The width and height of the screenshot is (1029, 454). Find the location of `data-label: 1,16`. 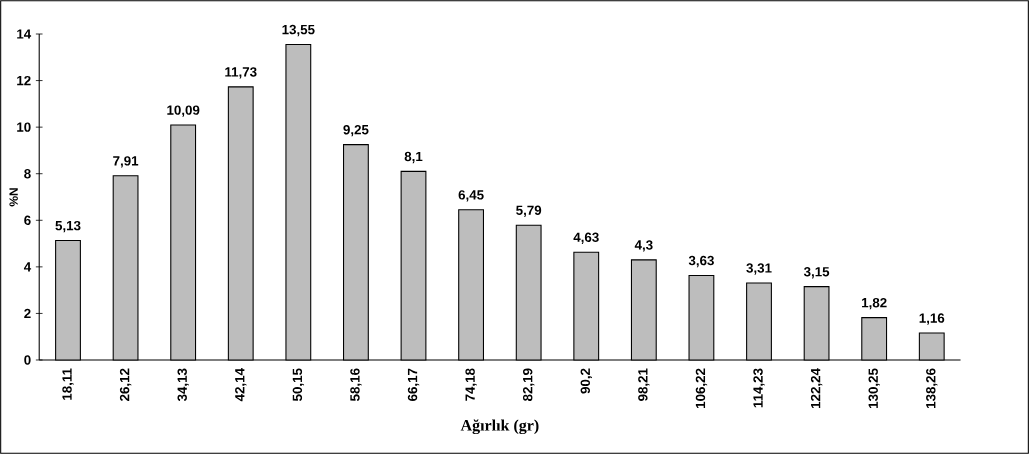

data-label: 1,16 is located at coordinates (932, 319).